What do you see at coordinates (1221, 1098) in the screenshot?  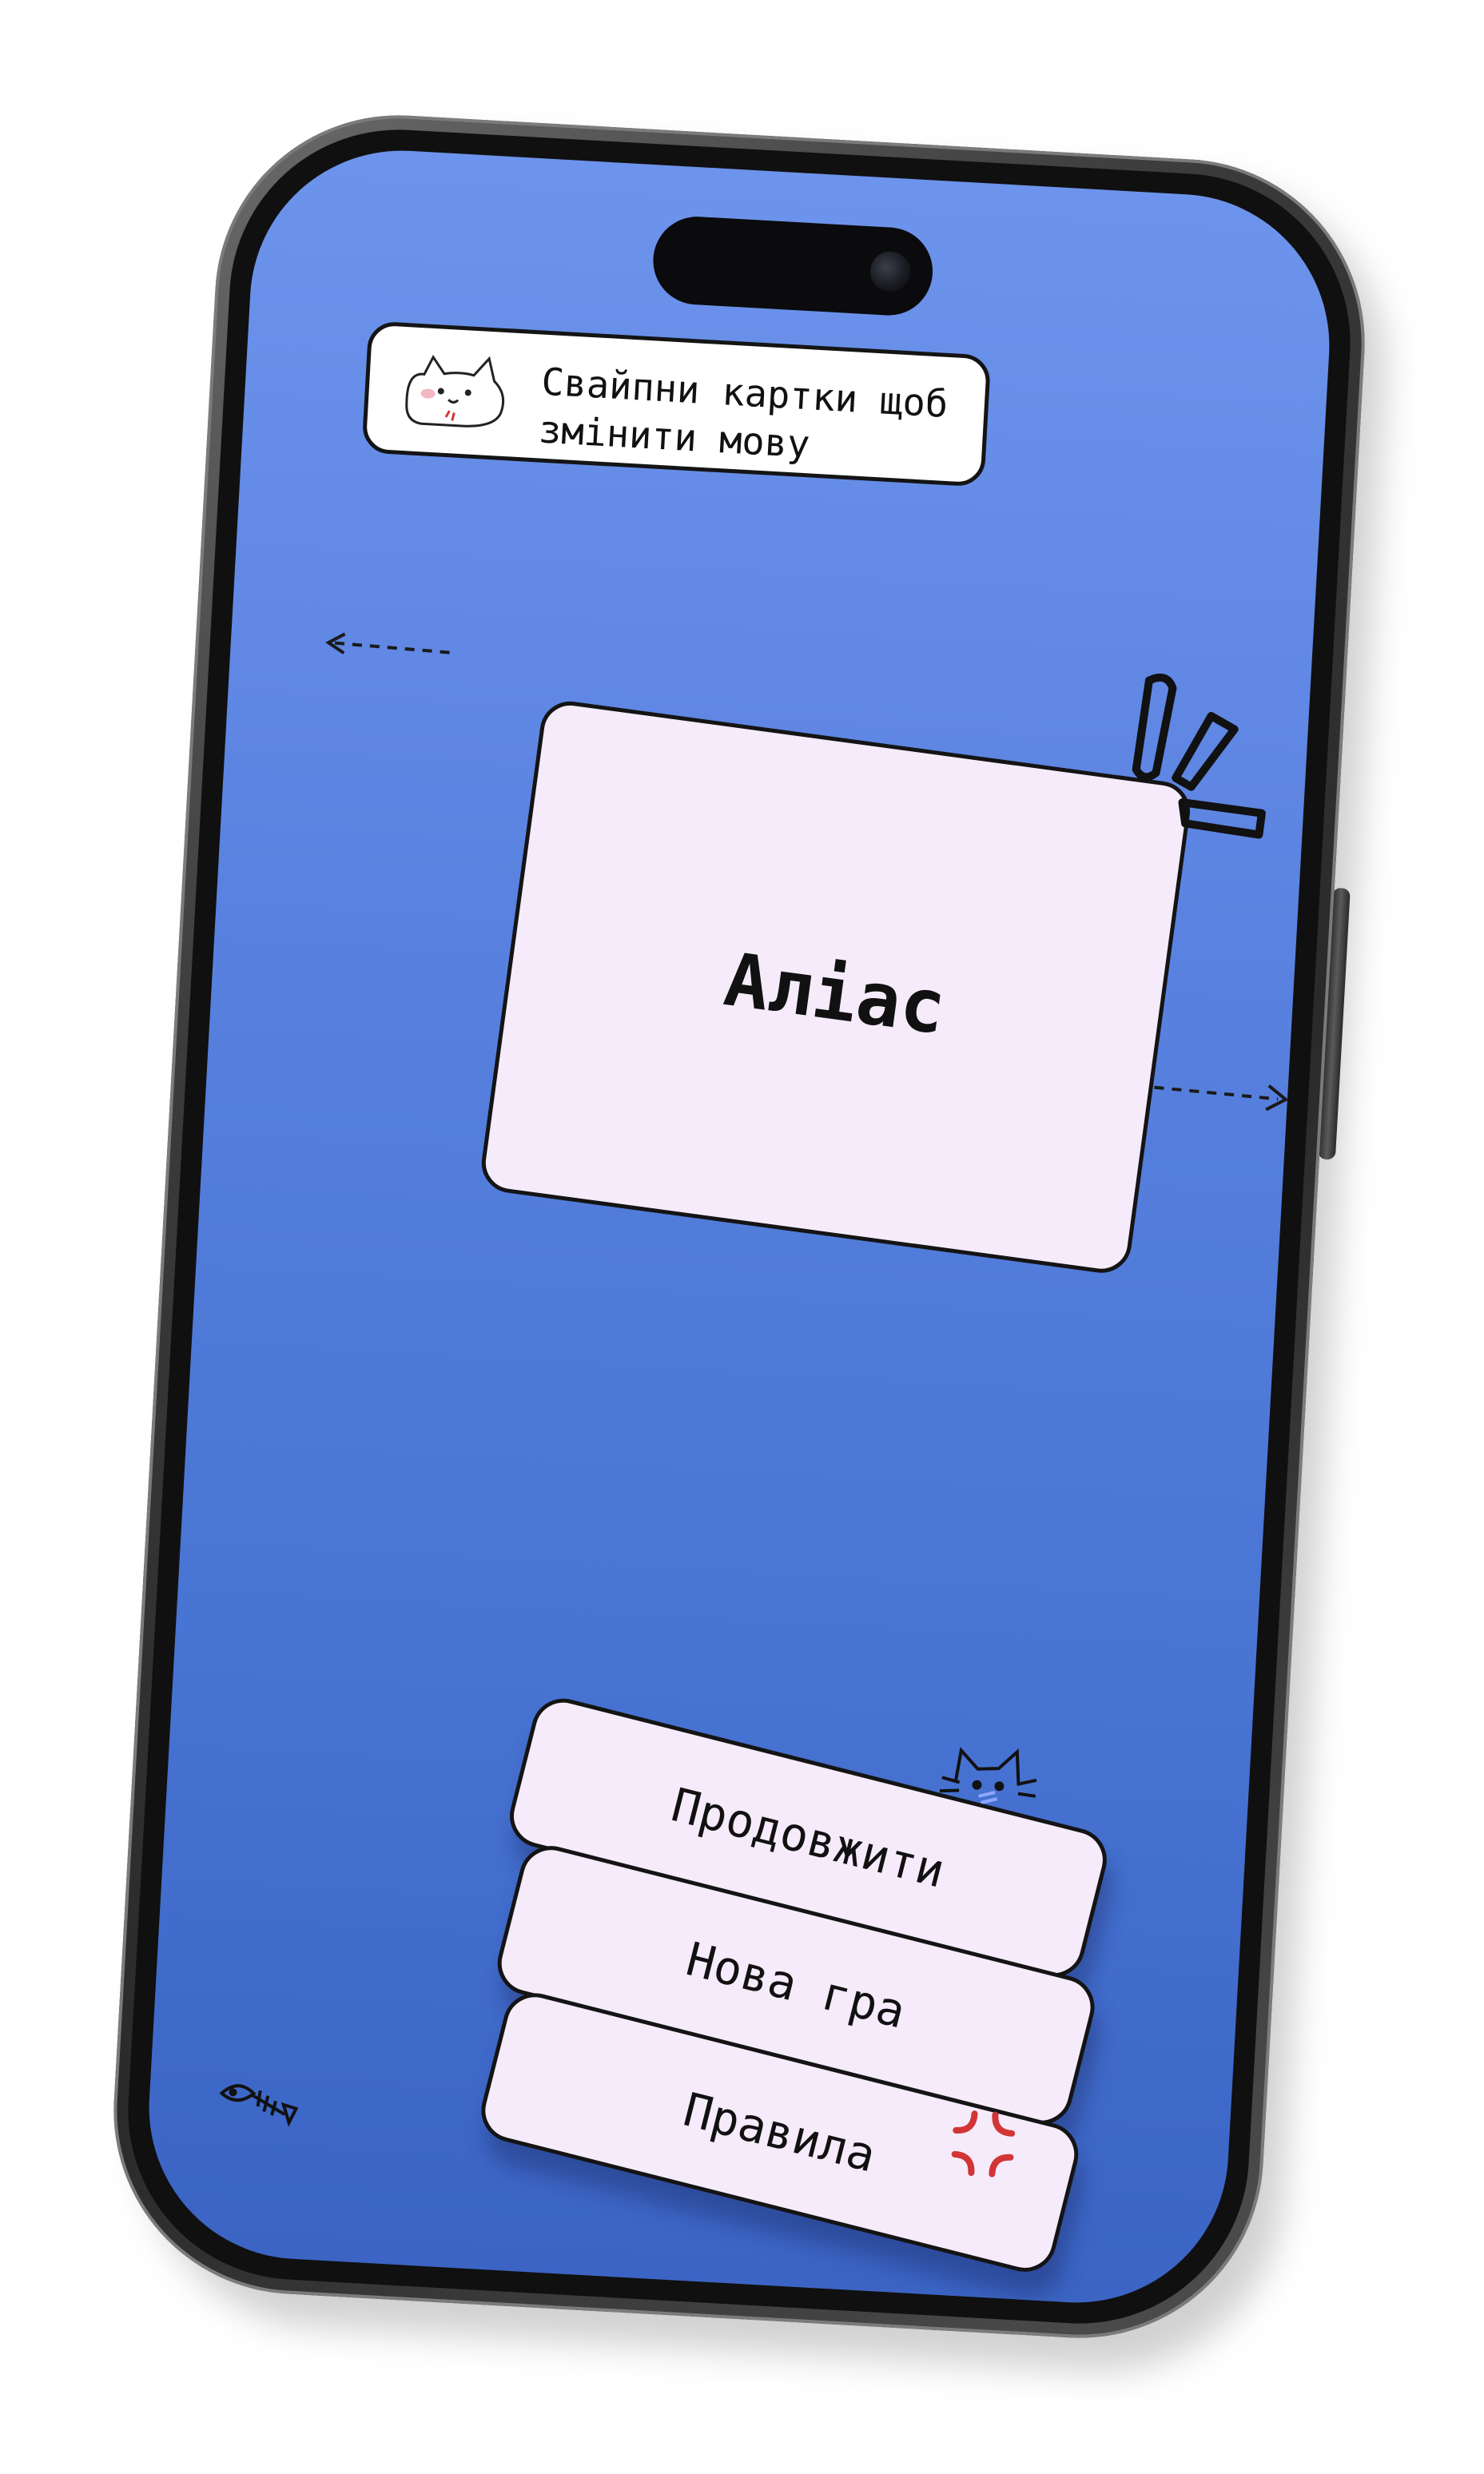 I see `swipe-right-arrow-icon` at bounding box center [1221, 1098].